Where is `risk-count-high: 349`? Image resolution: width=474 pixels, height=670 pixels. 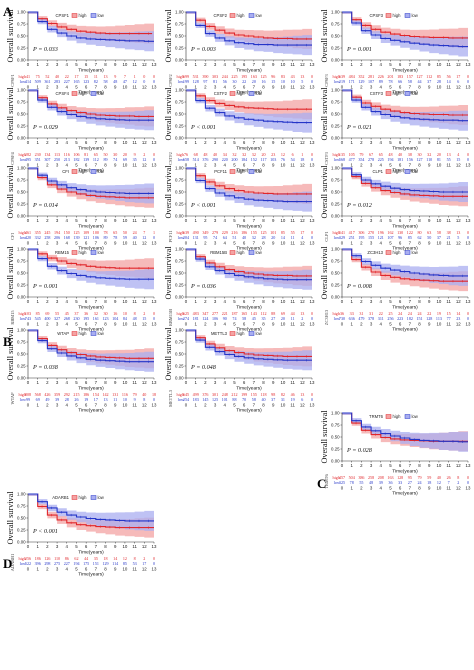 risk-count-high: 349 is located at coordinates (205, 232).